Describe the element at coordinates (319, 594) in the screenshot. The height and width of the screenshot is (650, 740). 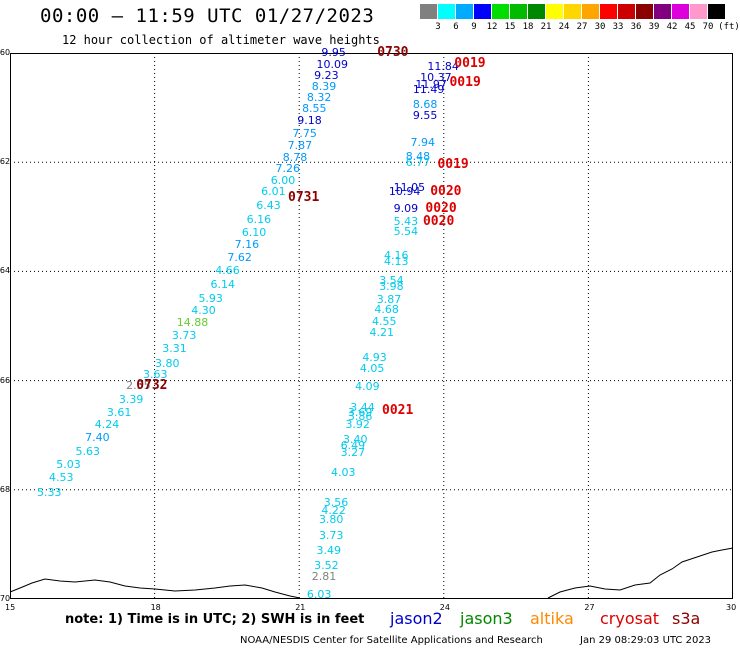
I see `wave-height-reading: 6.03` at that location.